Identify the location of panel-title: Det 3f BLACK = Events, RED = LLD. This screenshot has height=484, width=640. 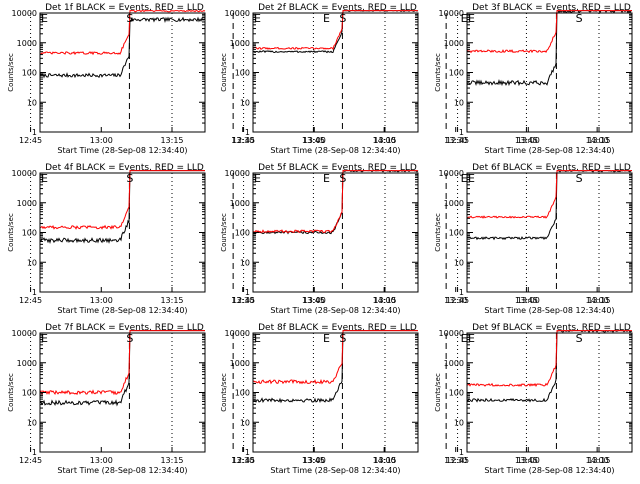
(551, 8).